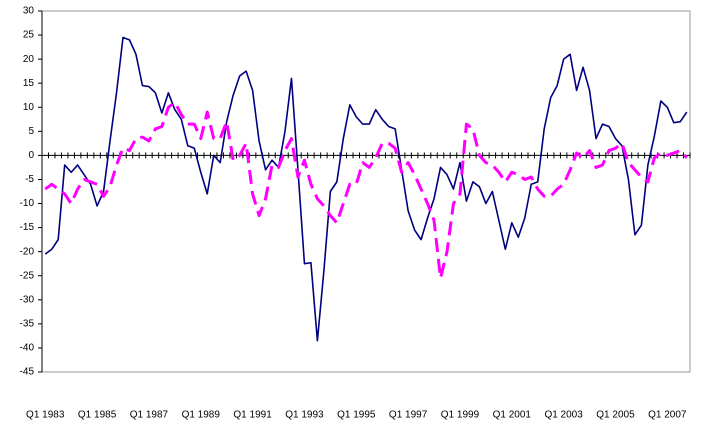 The height and width of the screenshot is (427, 703). I want to click on y-tick-label: -20, so click(27, 251).